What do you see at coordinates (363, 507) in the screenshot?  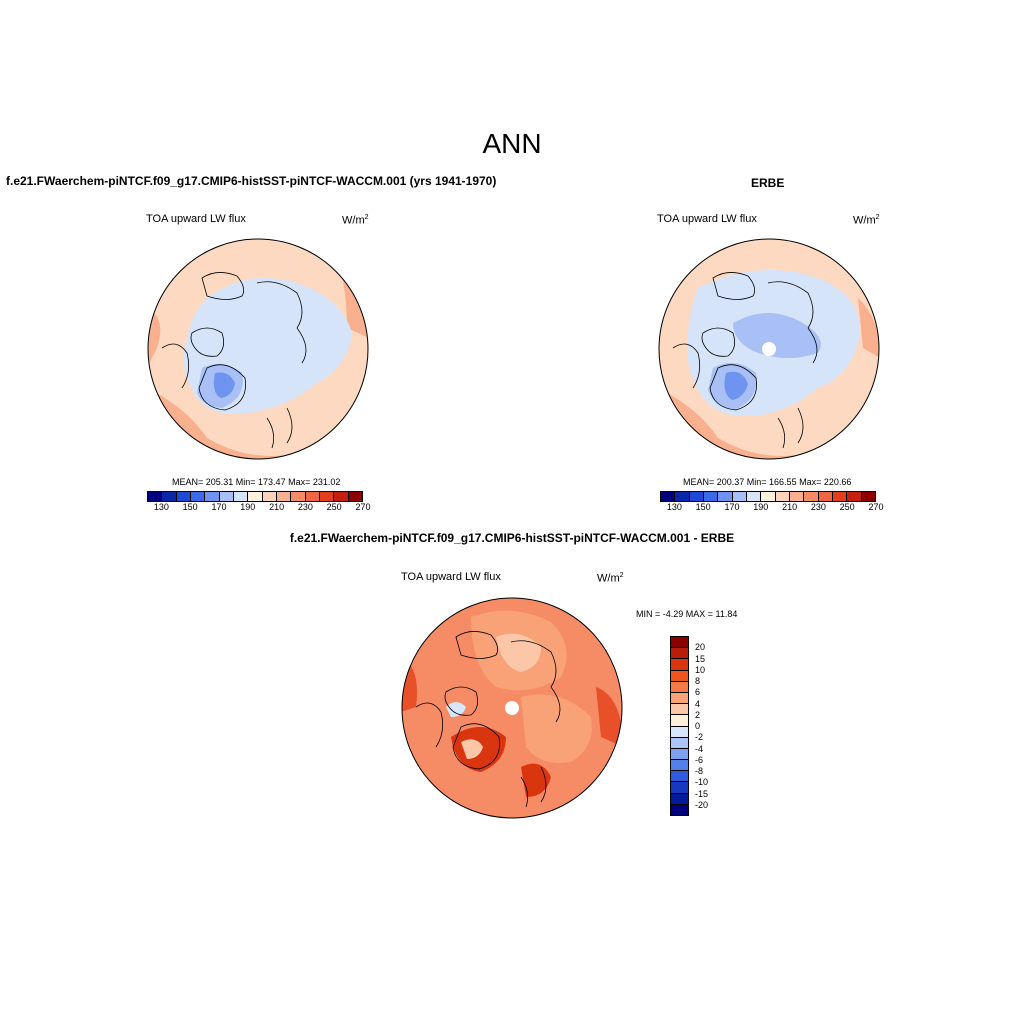 I see `model-colorbar-tick-label: 270` at bounding box center [363, 507].